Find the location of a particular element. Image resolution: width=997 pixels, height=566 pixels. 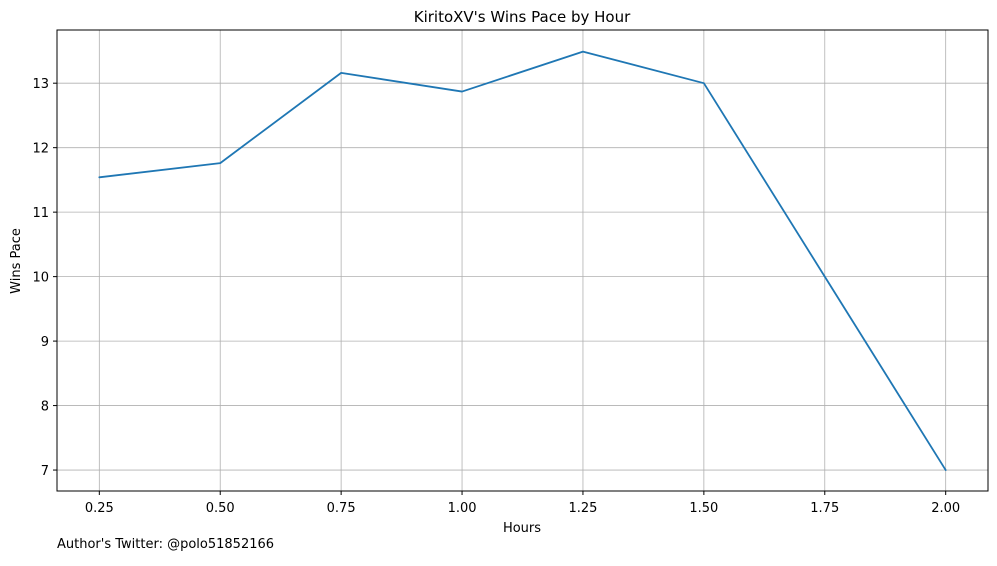

x-tick-label: 2.00 is located at coordinates (945, 508).